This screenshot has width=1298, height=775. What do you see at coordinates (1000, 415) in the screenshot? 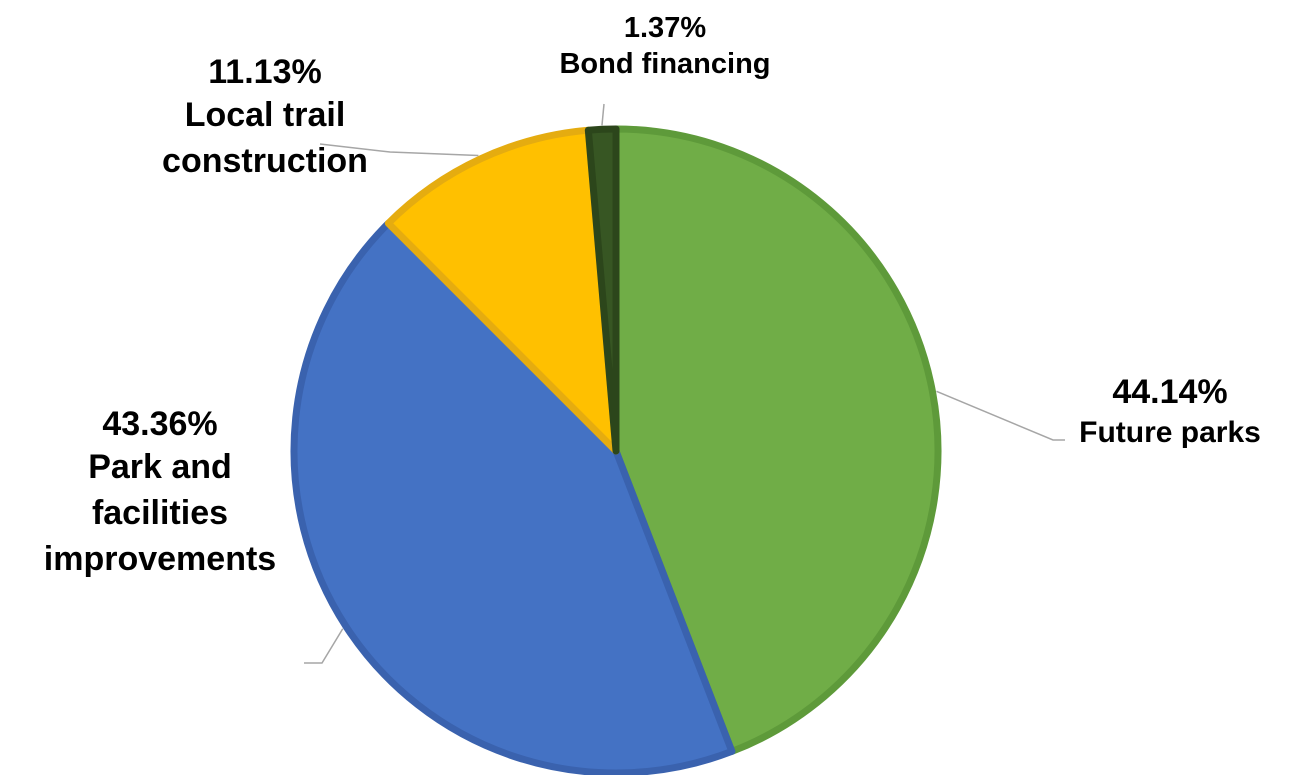
I see `leader-line-future-parks` at bounding box center [1000, 415].